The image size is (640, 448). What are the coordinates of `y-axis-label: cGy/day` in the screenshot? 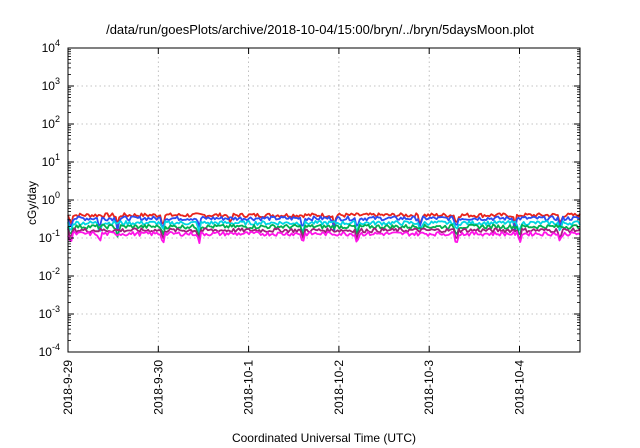 It's located at (32, 203).